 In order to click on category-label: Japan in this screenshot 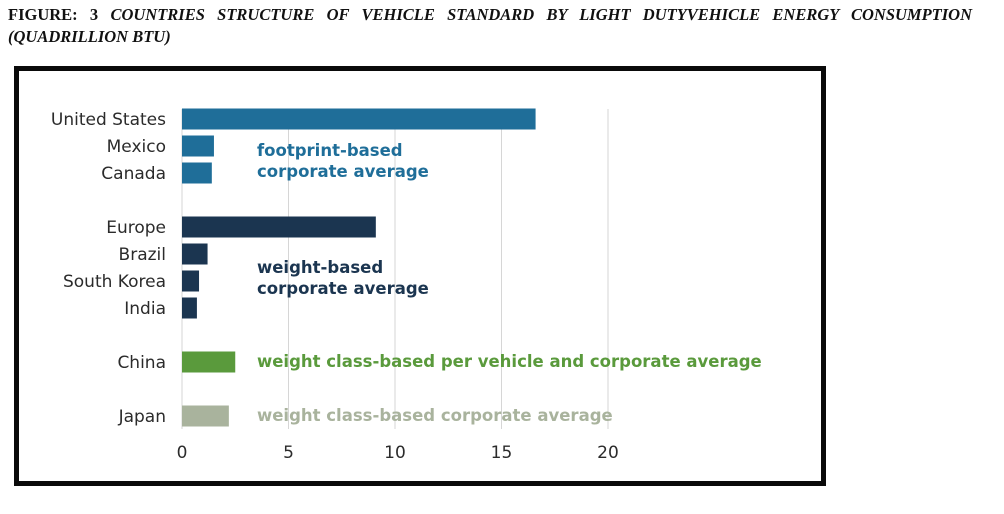, I will do `click(142, 417)`.